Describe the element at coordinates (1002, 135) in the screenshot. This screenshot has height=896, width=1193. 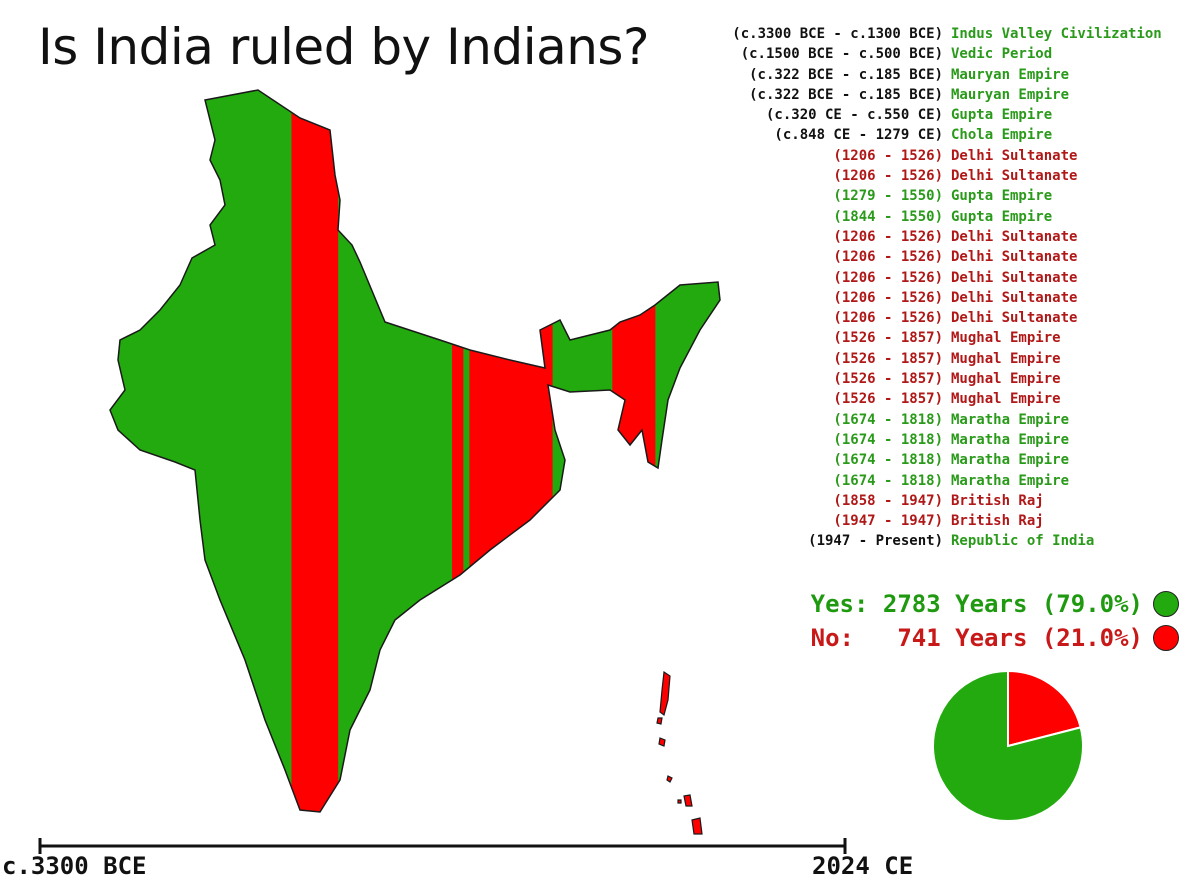
I see `legend-row-name: Chola Empire` at that location.